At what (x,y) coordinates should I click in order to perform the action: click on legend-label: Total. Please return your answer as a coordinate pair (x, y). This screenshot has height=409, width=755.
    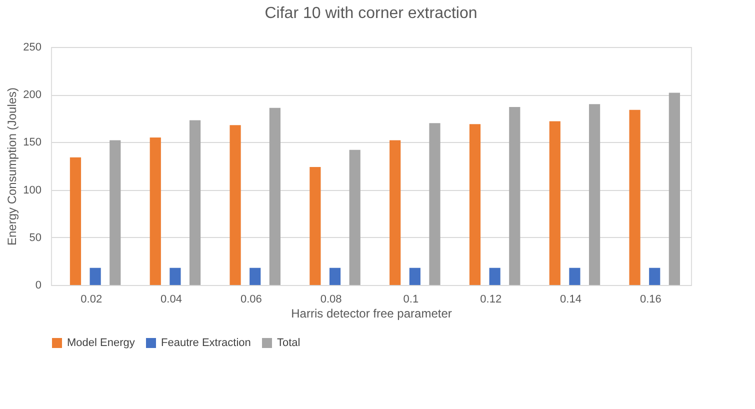
    Looking at the image, I should click on (288, 343).